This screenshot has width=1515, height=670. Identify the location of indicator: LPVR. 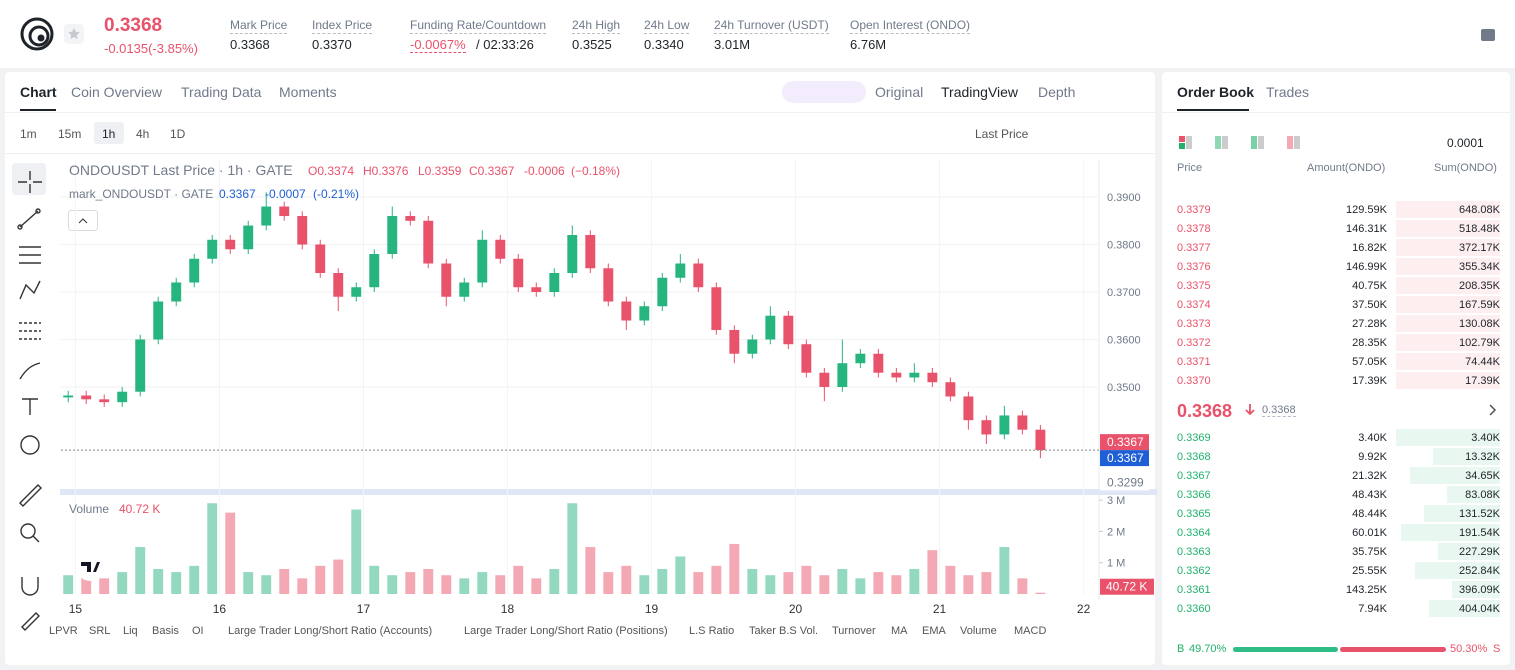
(63, 631).